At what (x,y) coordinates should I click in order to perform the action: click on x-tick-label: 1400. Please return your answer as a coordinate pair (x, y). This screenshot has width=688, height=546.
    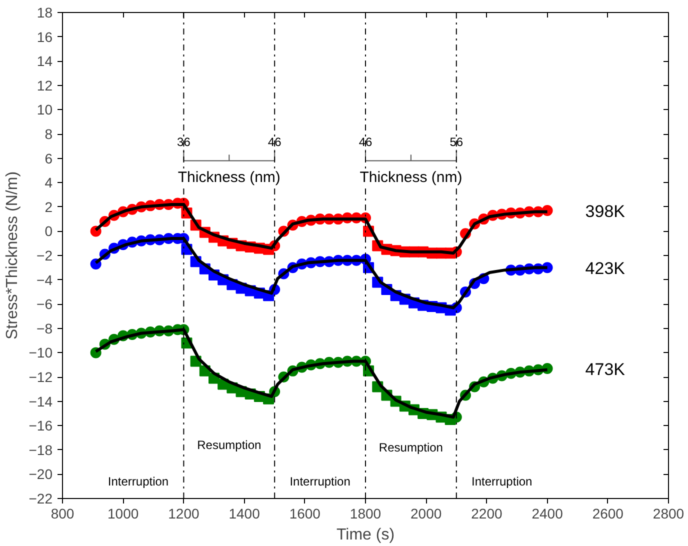
    Looking at the image, I should click on (244, 514).